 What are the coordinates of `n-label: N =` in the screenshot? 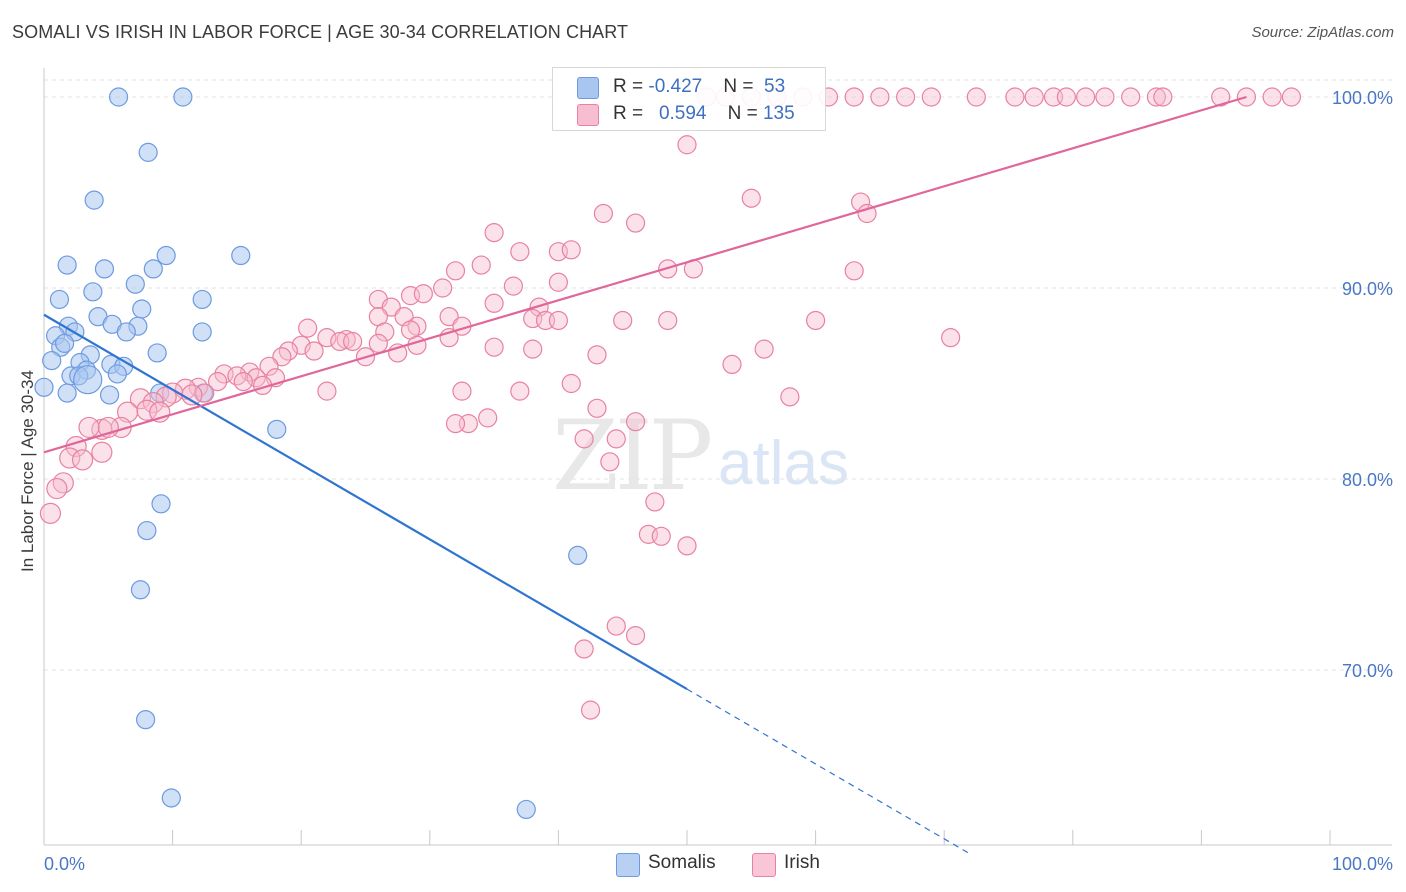 It's located at (745, 113).